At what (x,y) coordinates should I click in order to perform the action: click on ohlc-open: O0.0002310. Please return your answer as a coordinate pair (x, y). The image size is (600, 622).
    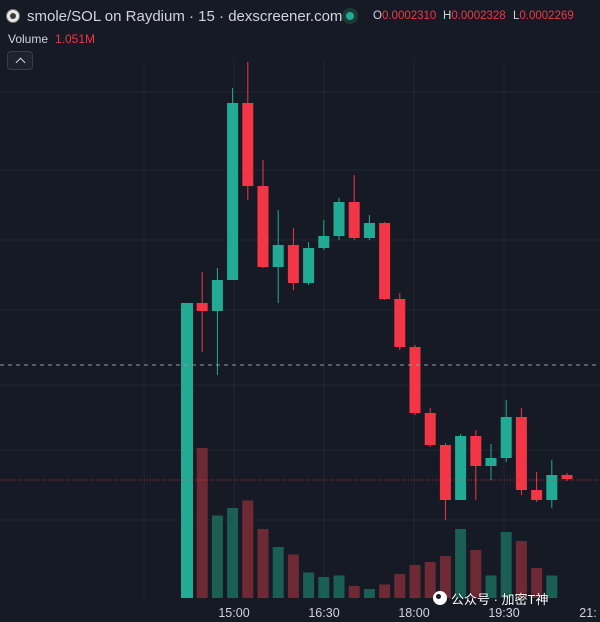
    Looking at the image, I should click on (405, 16).